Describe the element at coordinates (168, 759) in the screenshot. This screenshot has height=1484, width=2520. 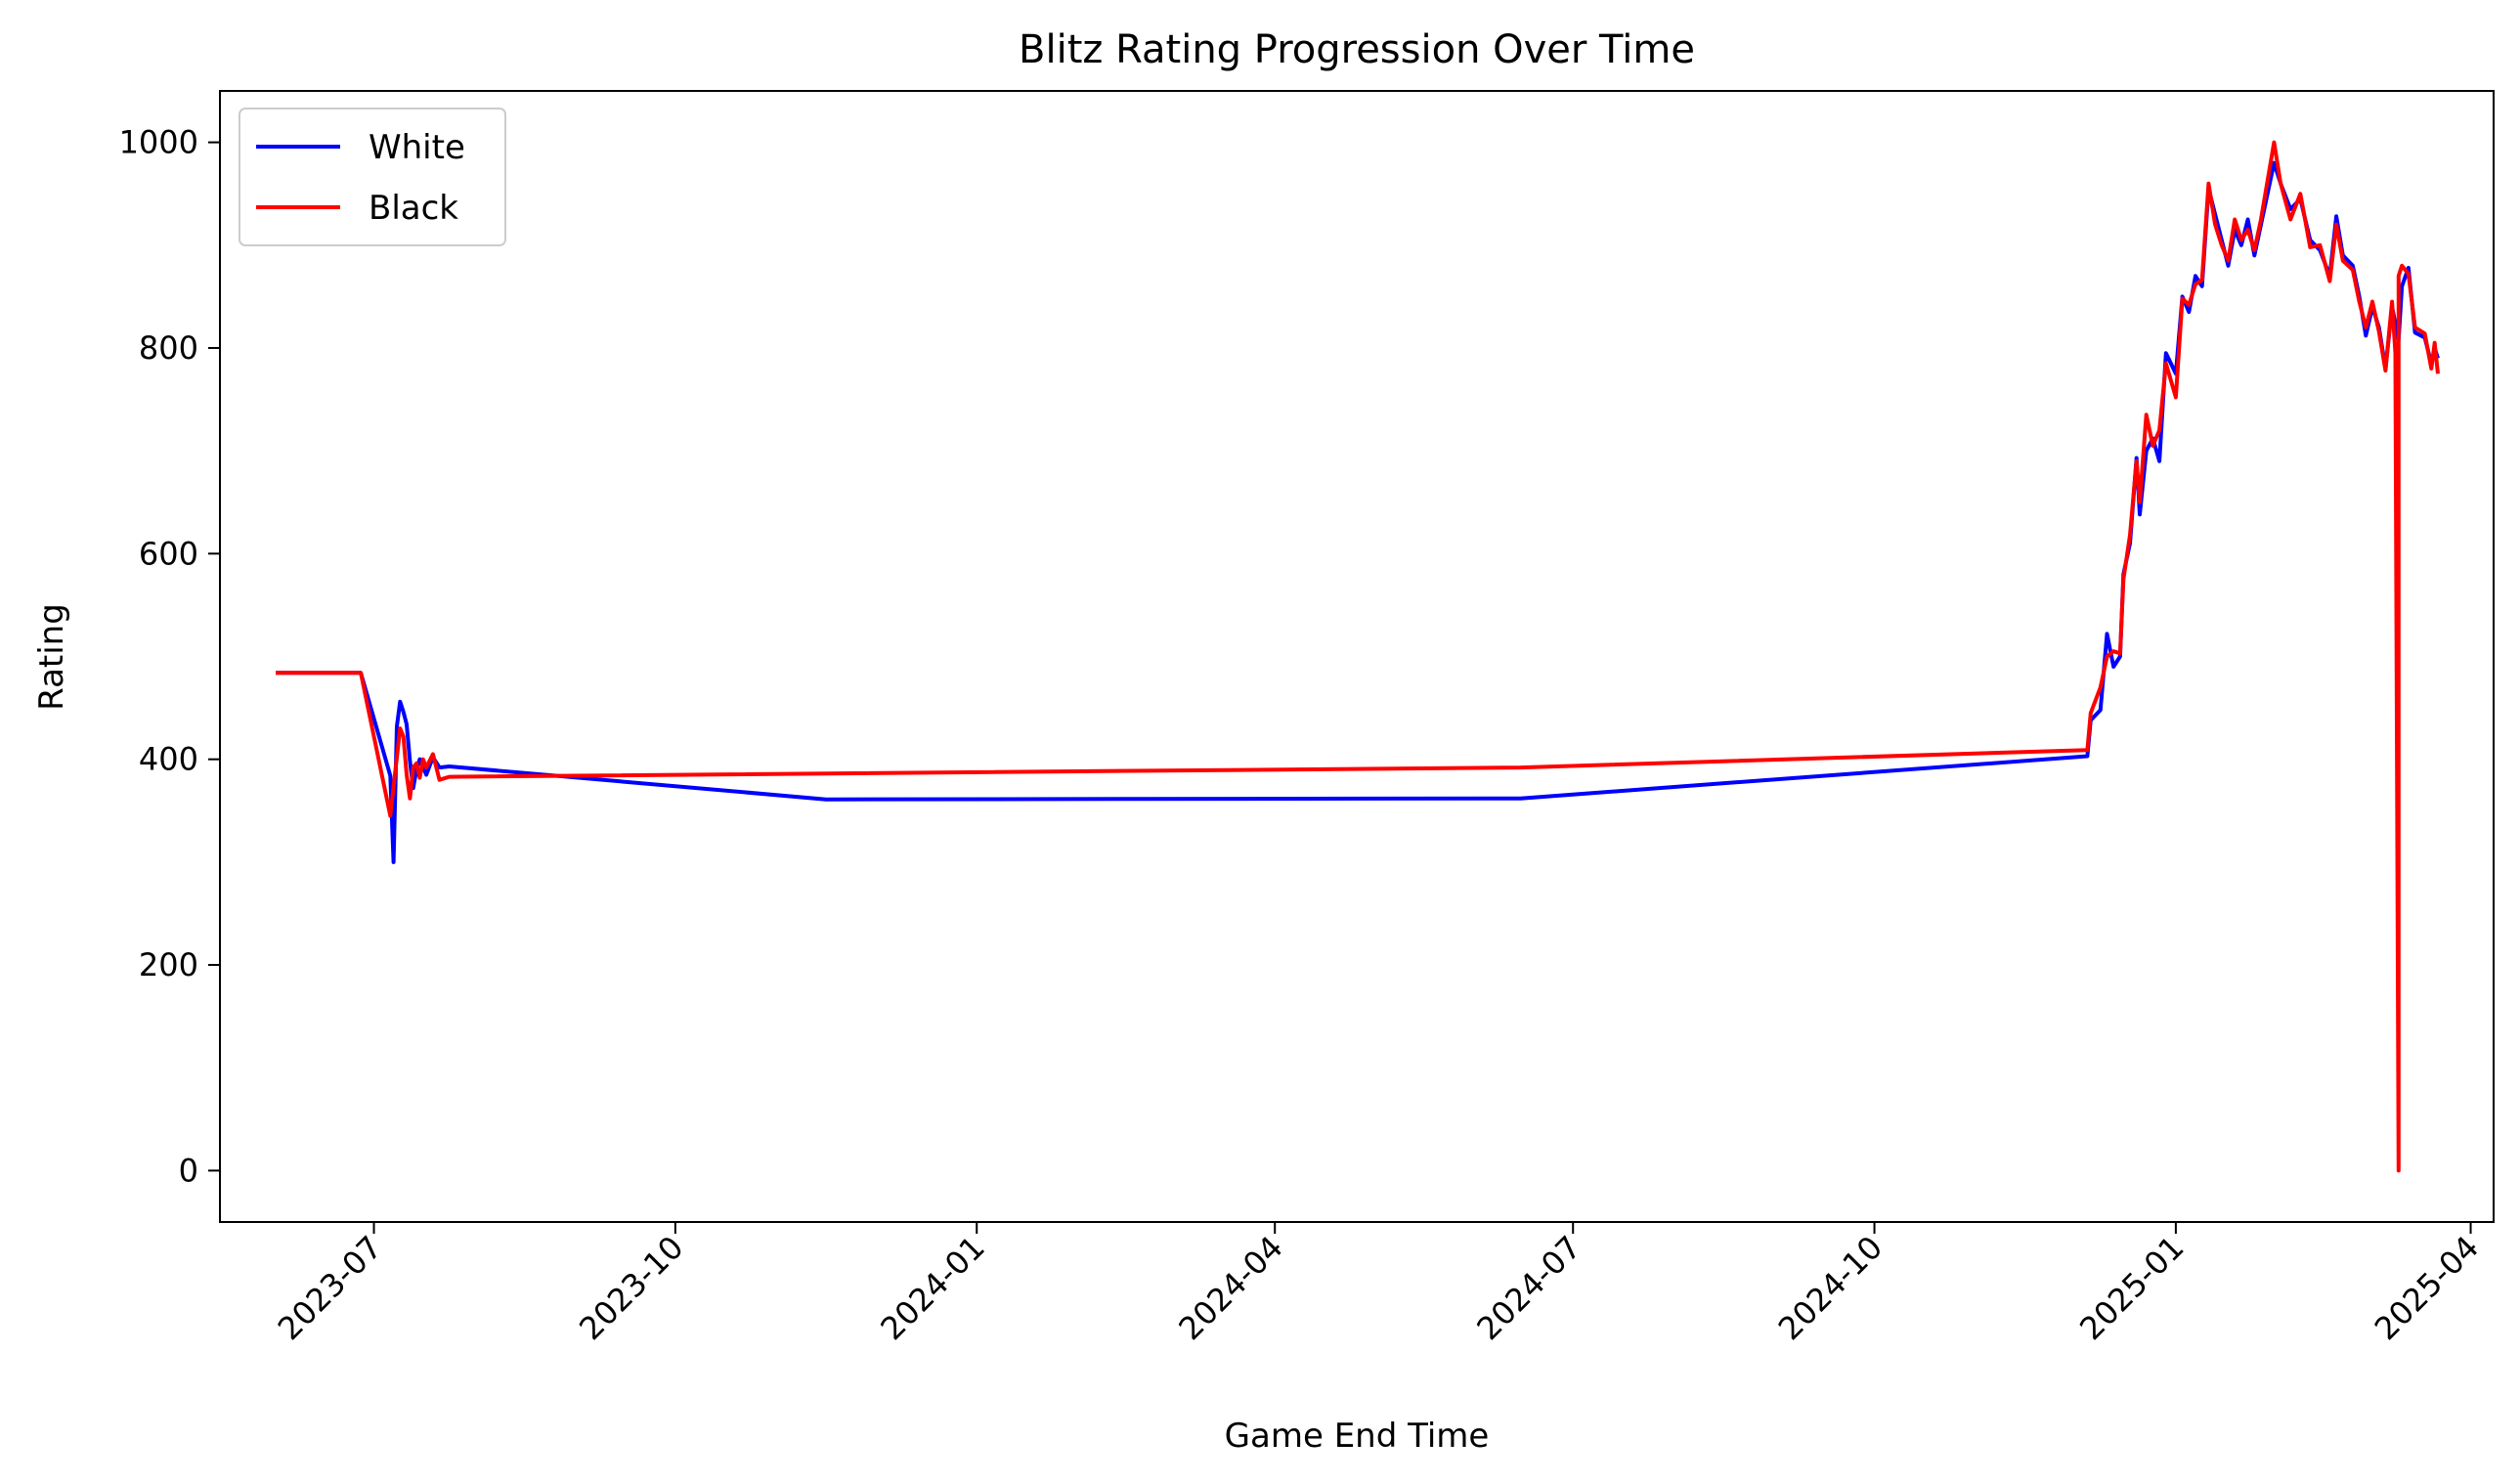
I see `y-tick-label: 400` at that location.